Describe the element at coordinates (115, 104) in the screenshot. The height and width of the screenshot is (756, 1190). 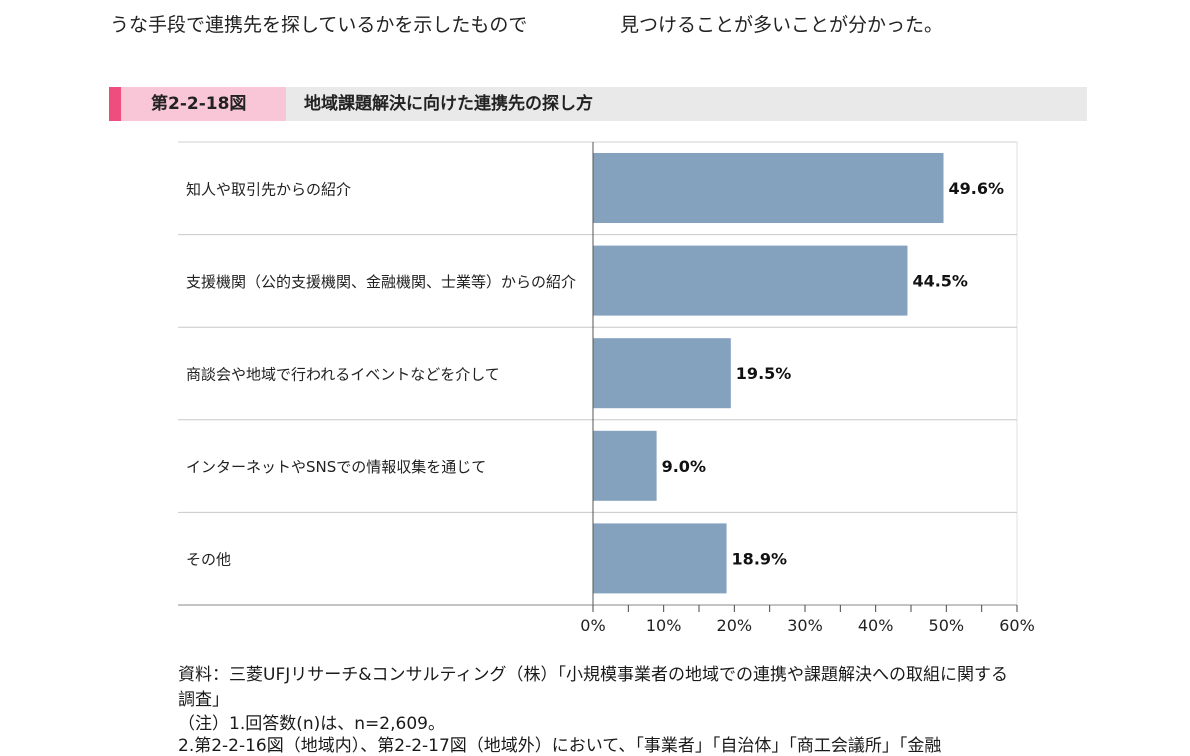
I see `figure-accent-bar` at that location.